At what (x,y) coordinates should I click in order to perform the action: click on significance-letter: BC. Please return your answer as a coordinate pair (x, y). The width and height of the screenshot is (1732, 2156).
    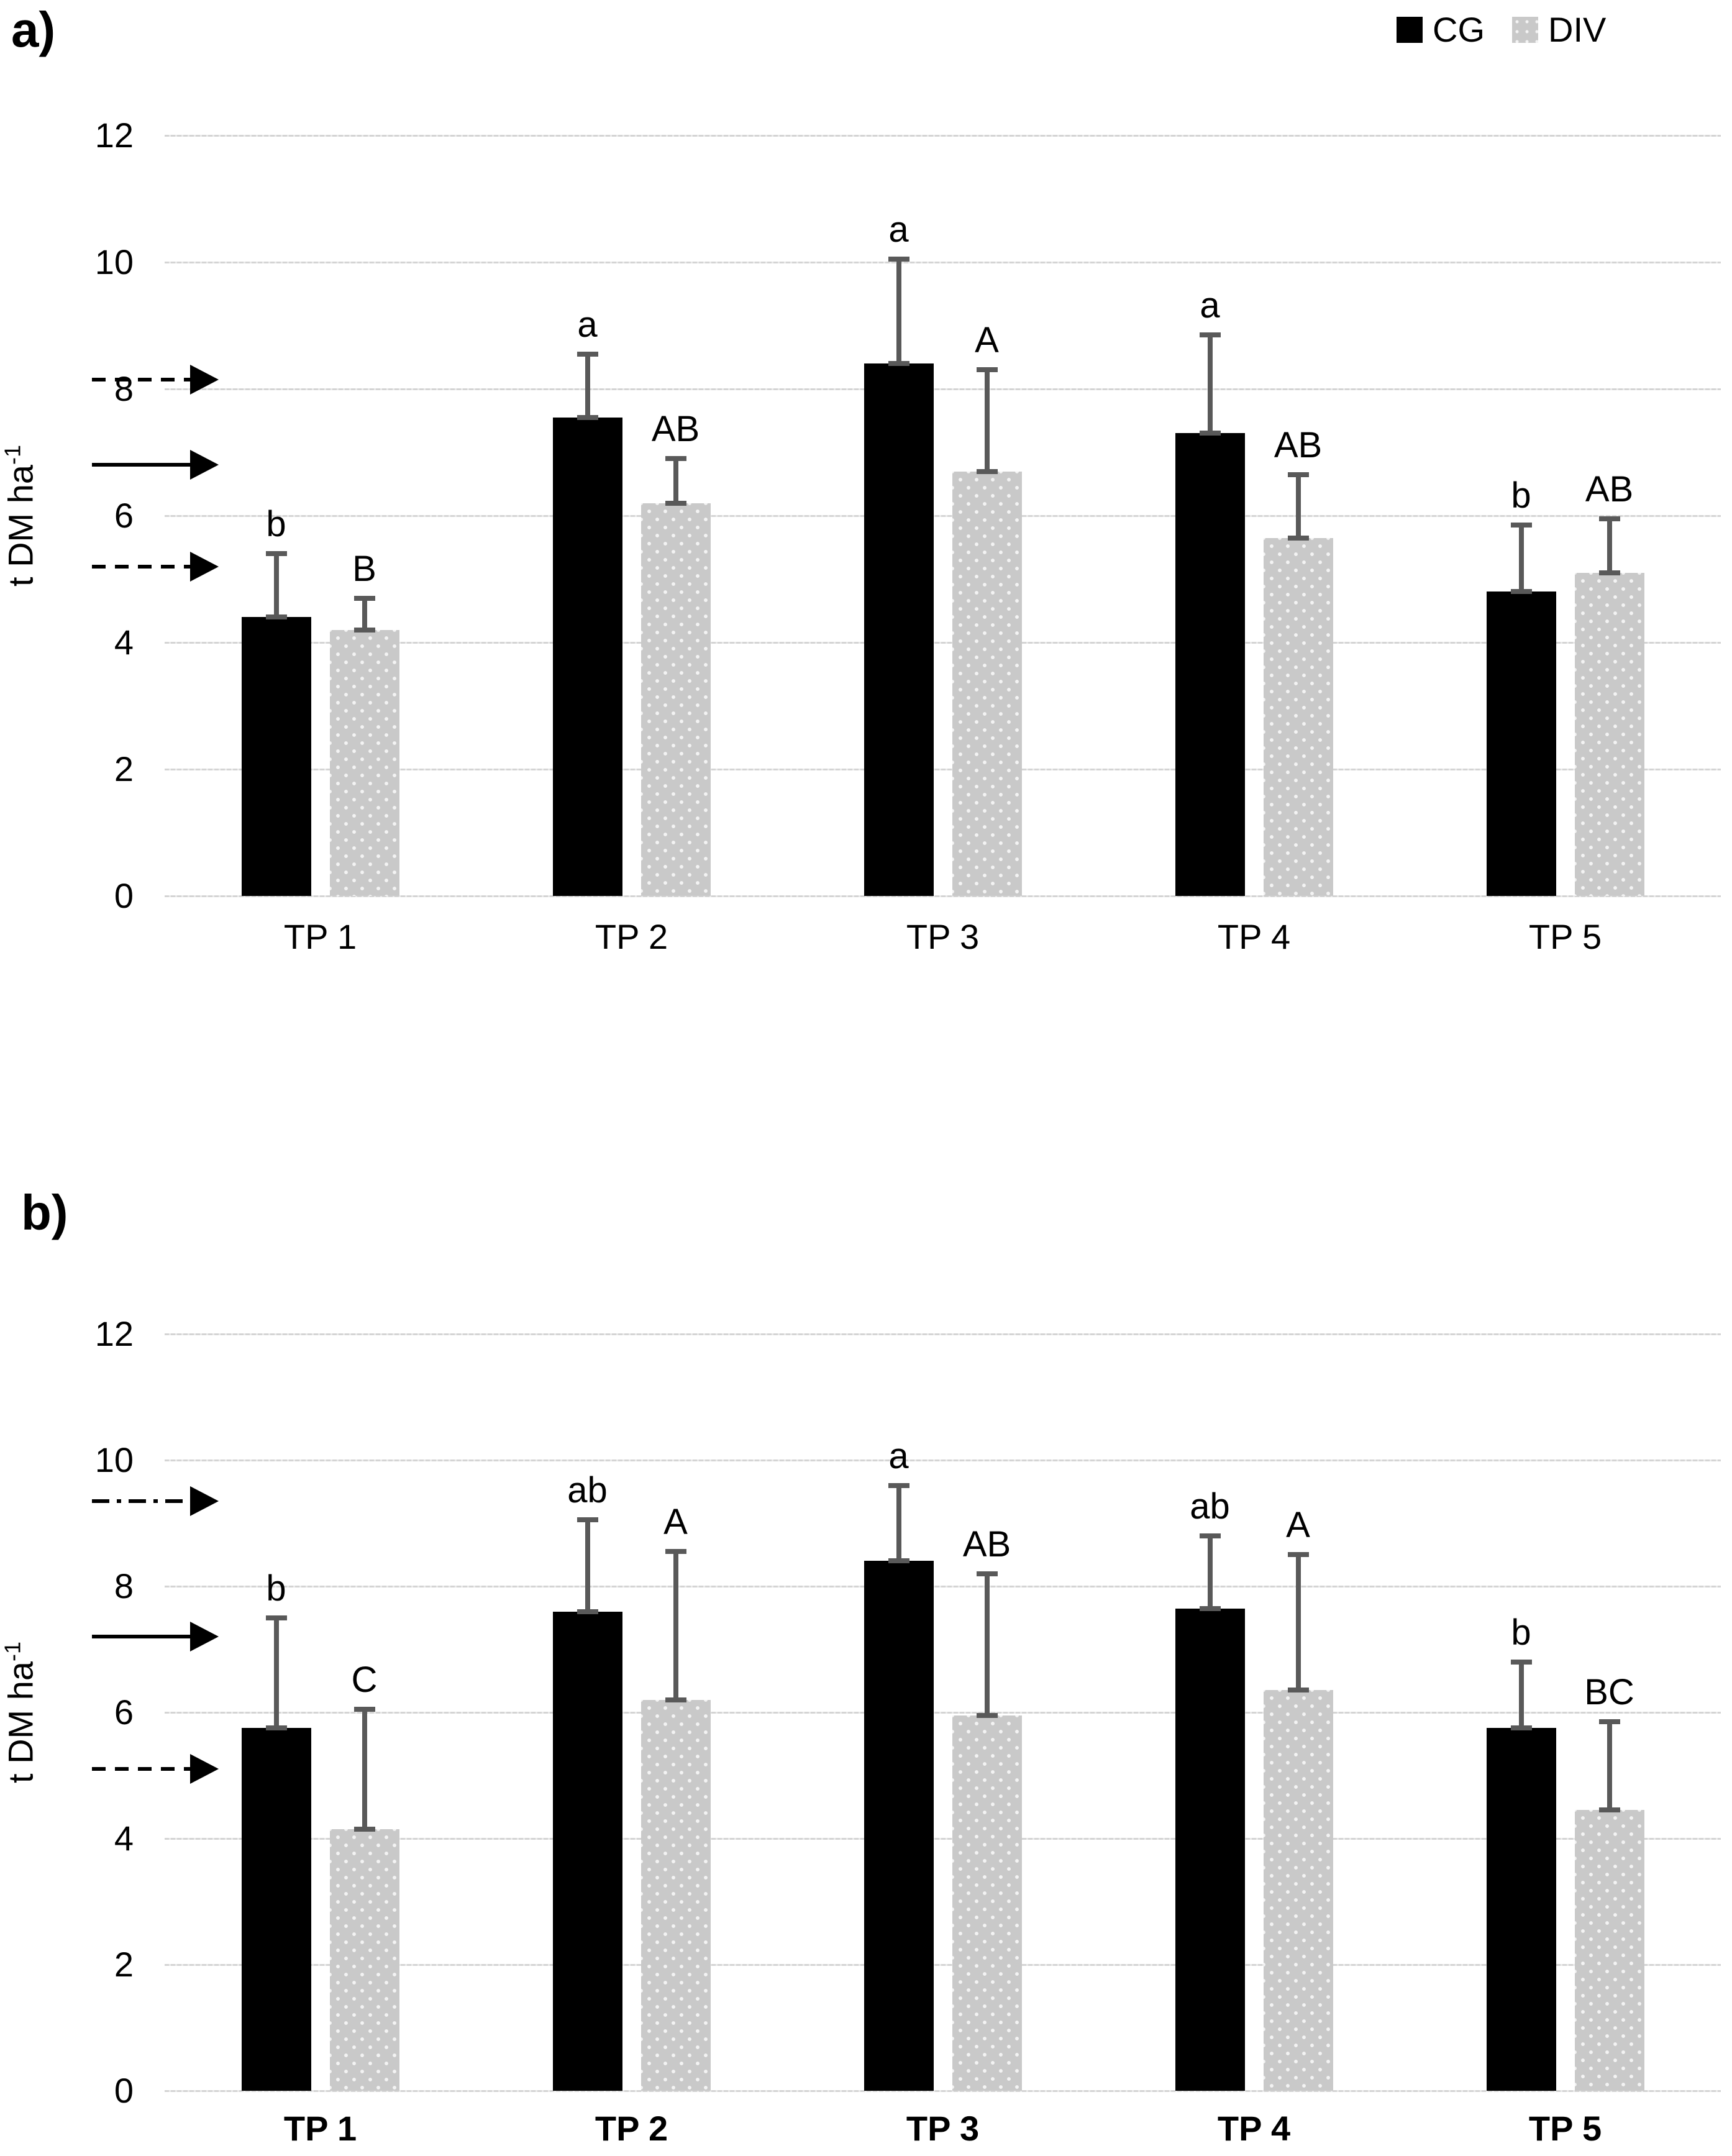
    Looking at the image, I should click on (1609, 1692).